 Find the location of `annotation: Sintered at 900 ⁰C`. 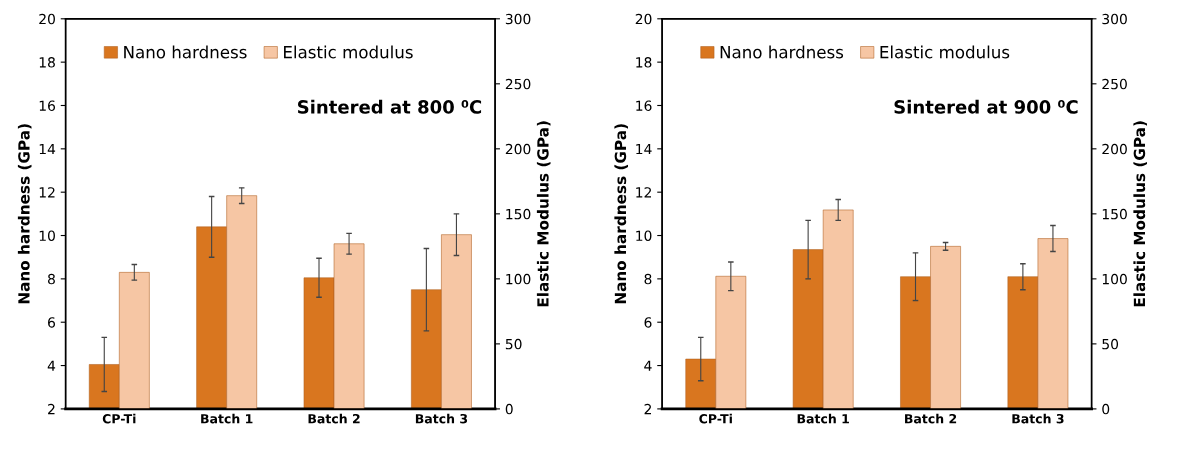

annotation: Sintered at 900 ⁰C is located at coordinates (986, 106).